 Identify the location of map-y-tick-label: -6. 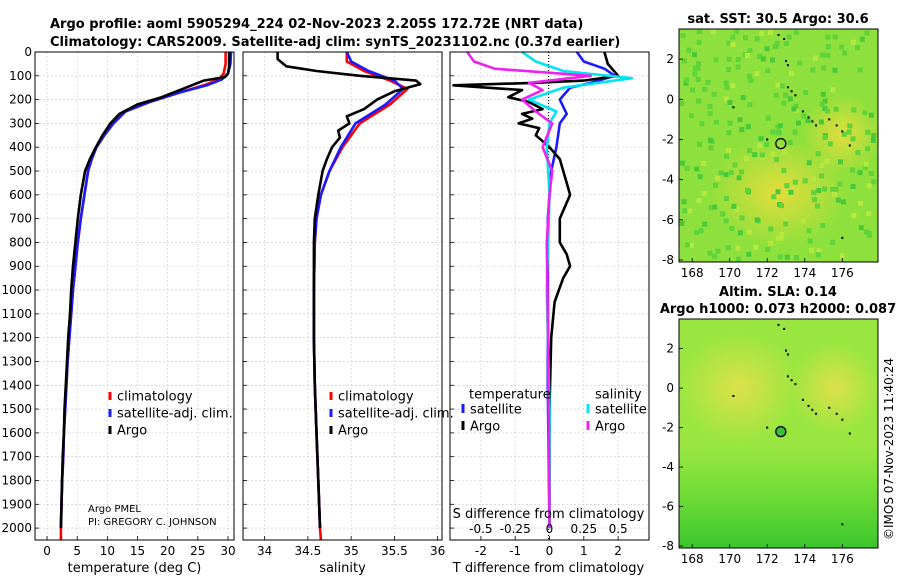
(668, 220).